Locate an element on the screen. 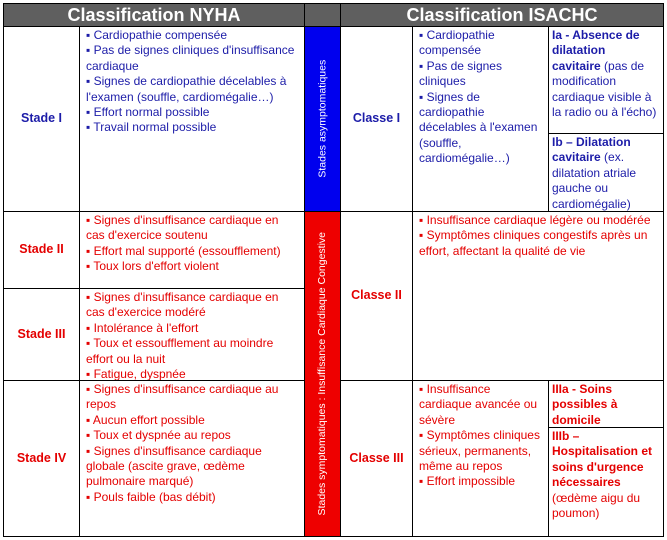 Image resolution: width=667 pixels, height=540 pixels. classe-1-label: Classe I is located at coordinates (376, 119).